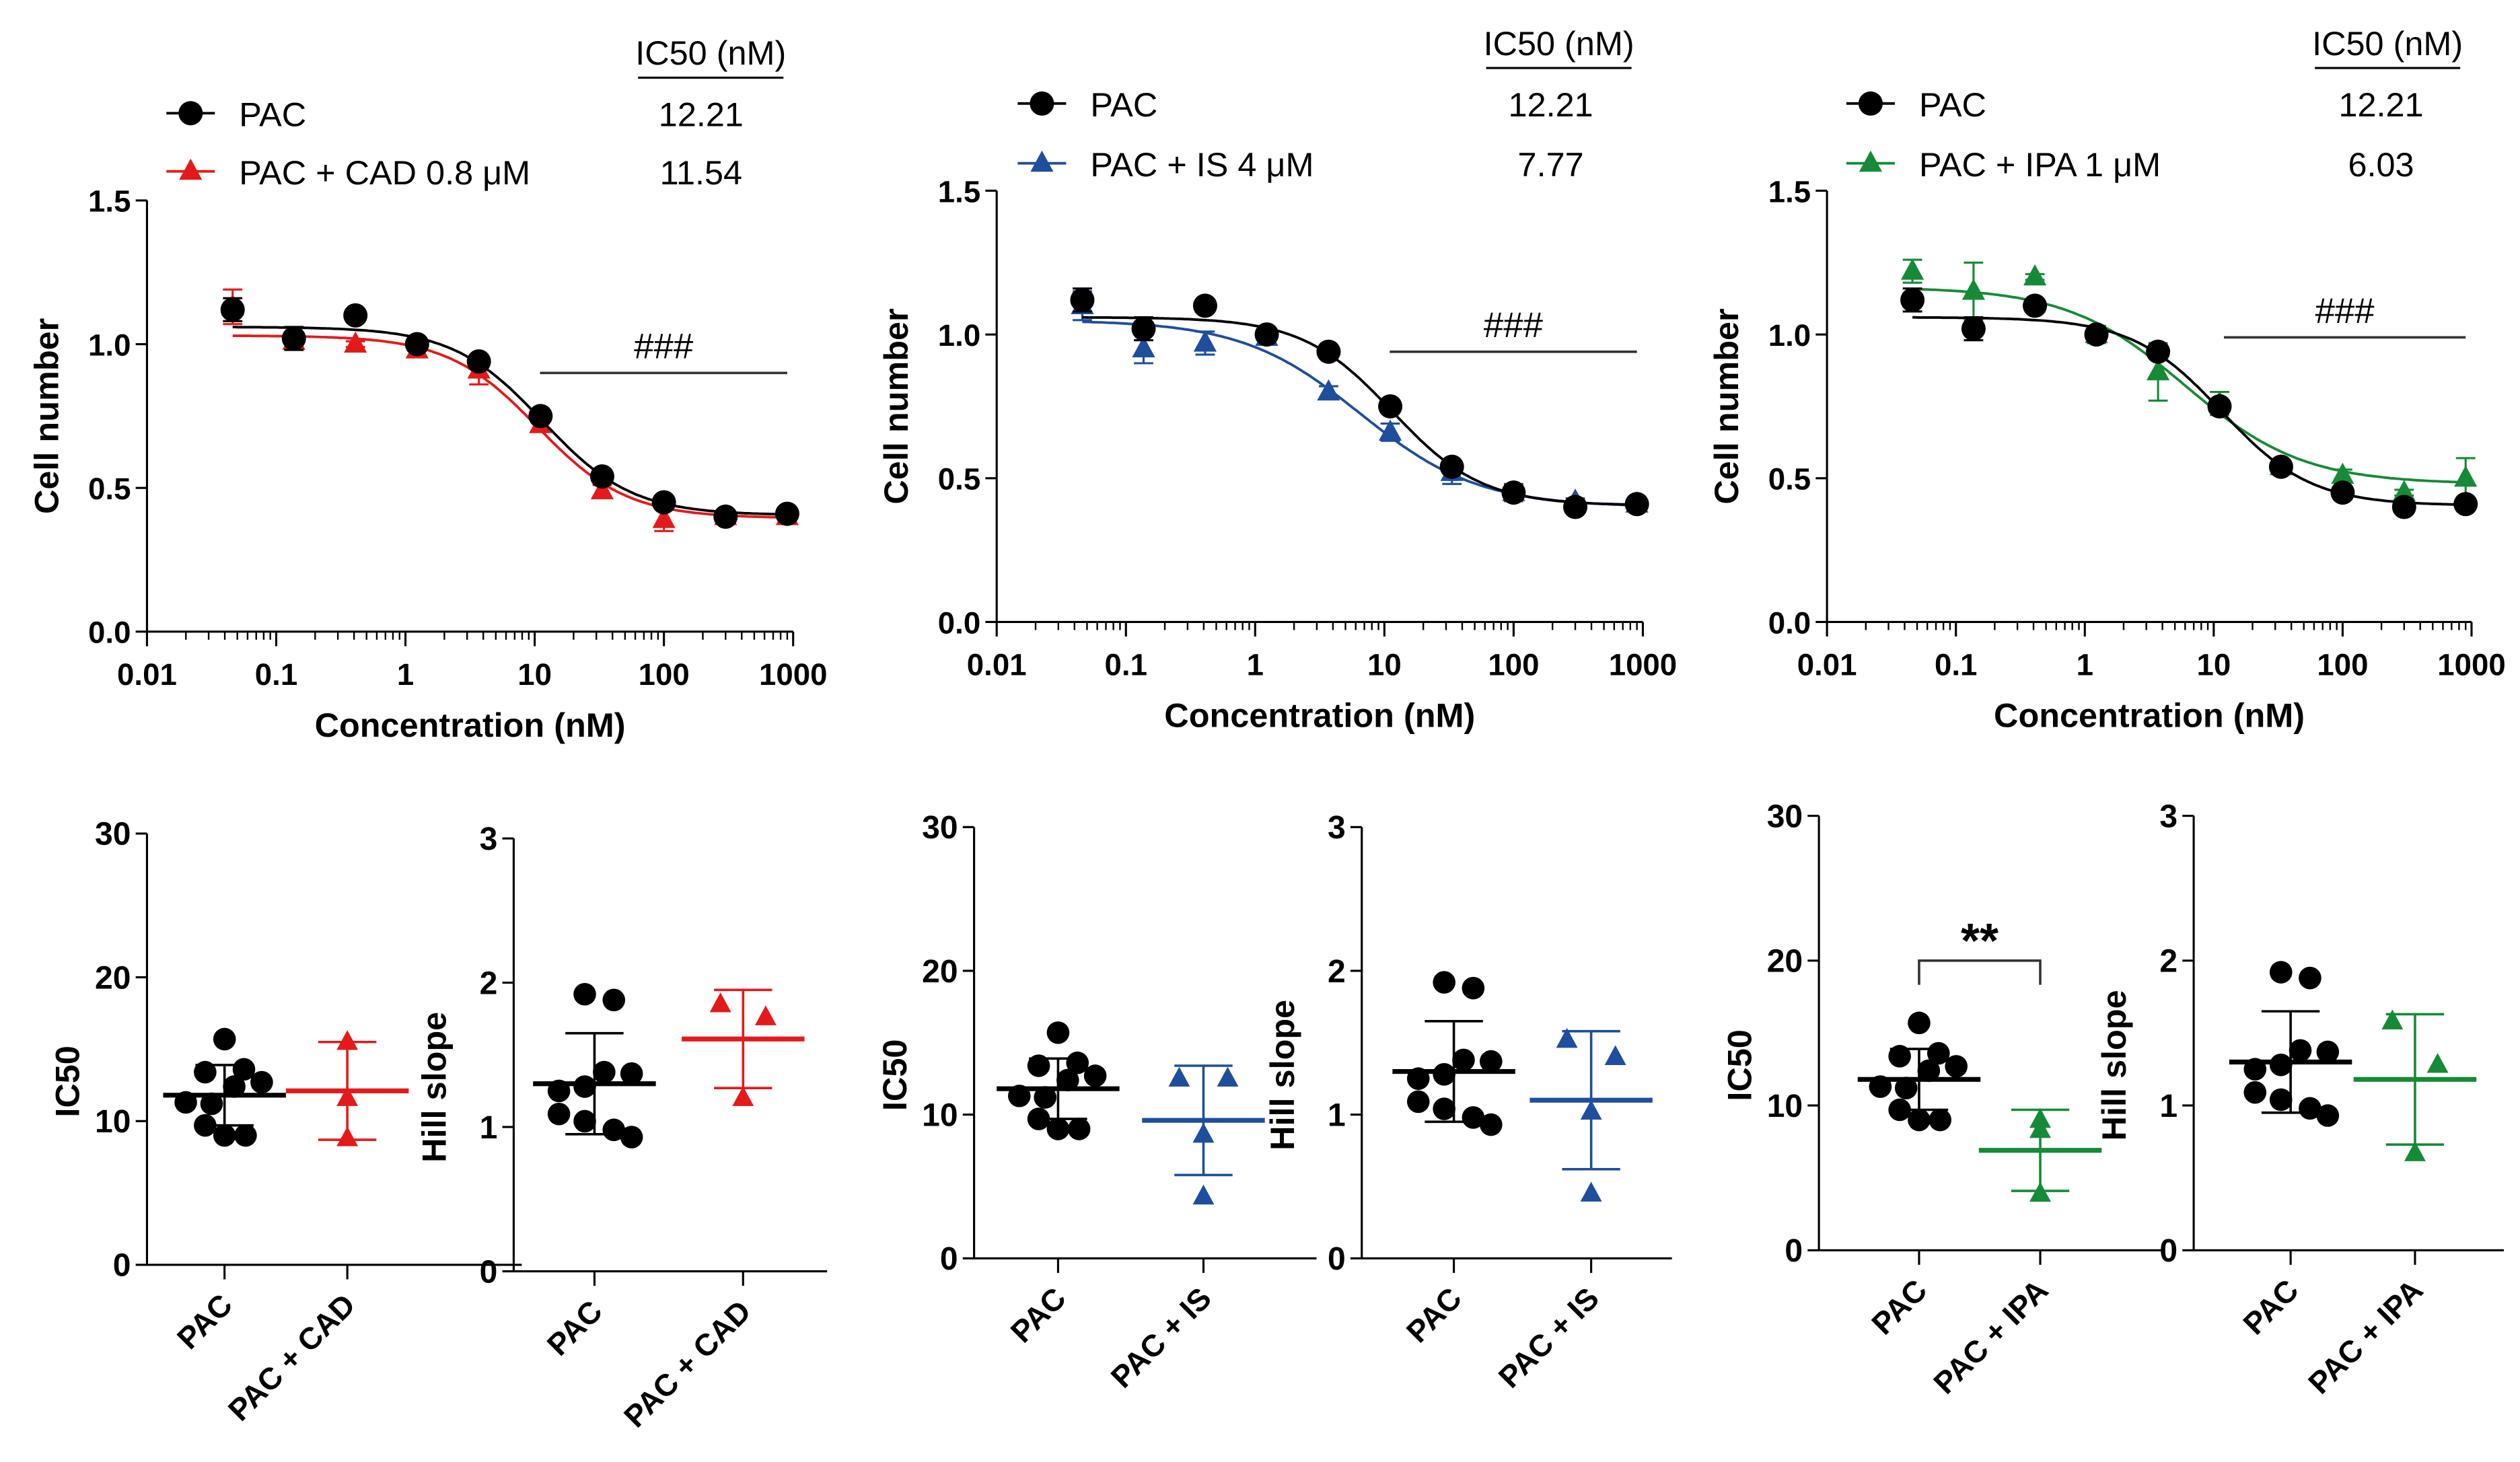  I want to click on y-tick-label: 1, so click(2168, 1106).